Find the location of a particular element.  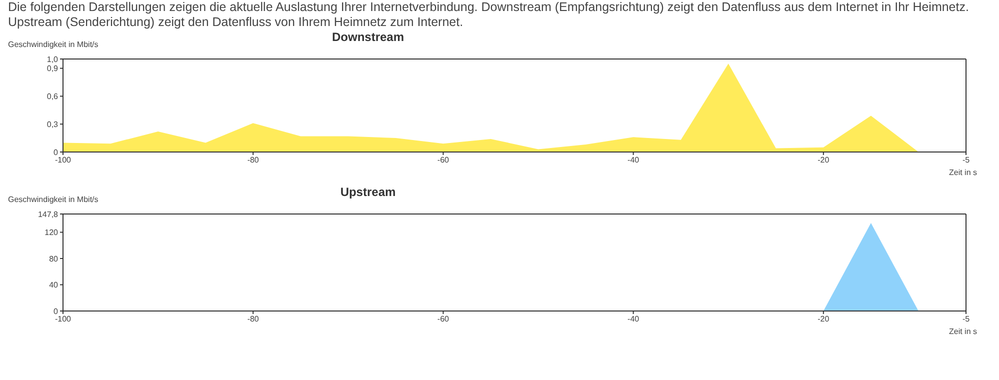

text: Die folgenden Darstellungen zeigen die aktuelle Auslastung Ihrer Internetverbindung. Downstream (Empfangsrichtung) zeigt den Datenfluss aus dem Internet in Ihr Heimnetz. Upstream (Senderichtung) zeigt den Datenfluss von Ihrem Heimnetz zum Internet. is located at coordinates (489, 15).